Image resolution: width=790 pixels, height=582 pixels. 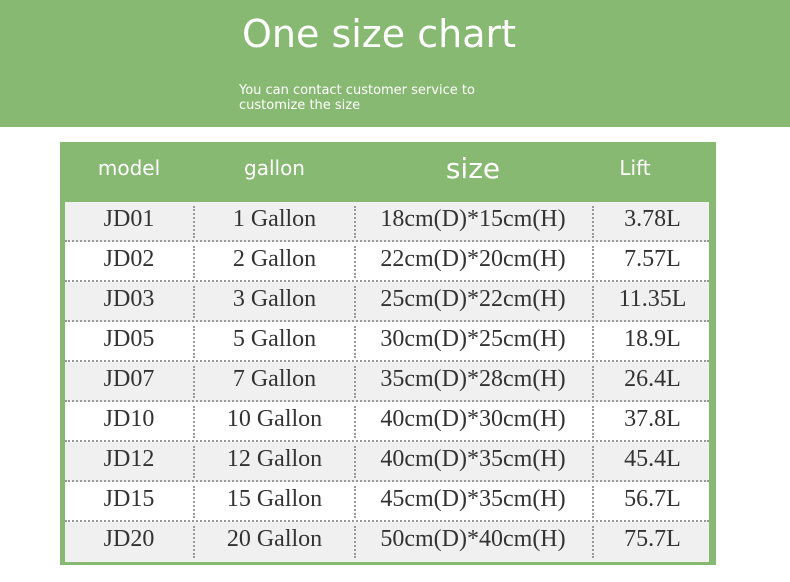 I want to click on column-header-size: size, so click(x=473, y=168).